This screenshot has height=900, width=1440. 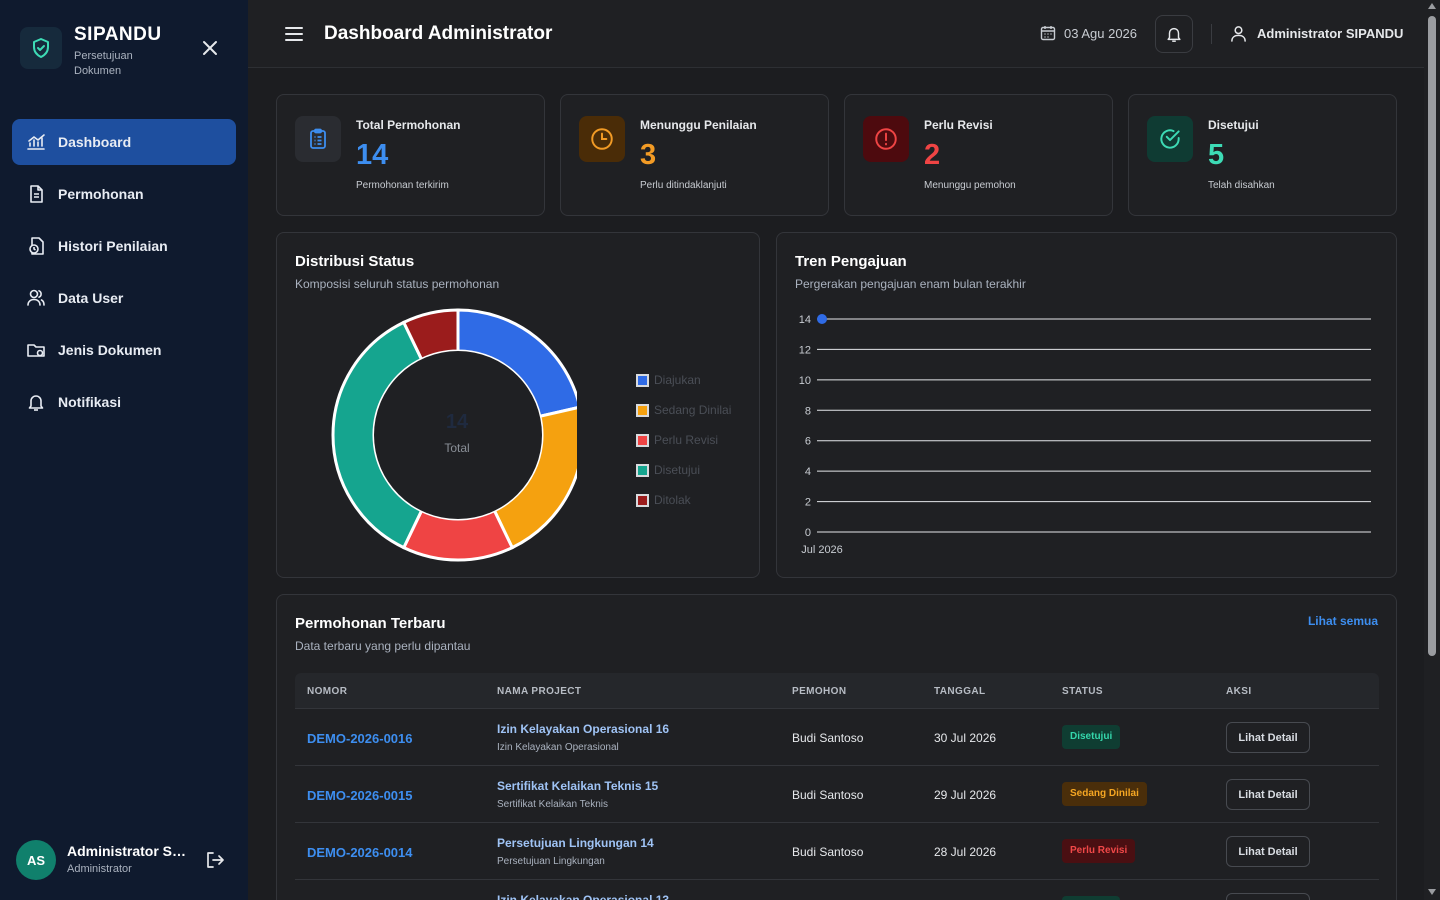 I want to click on user-menu: Administrator SIPANDU, so click(x=1316, y=33).